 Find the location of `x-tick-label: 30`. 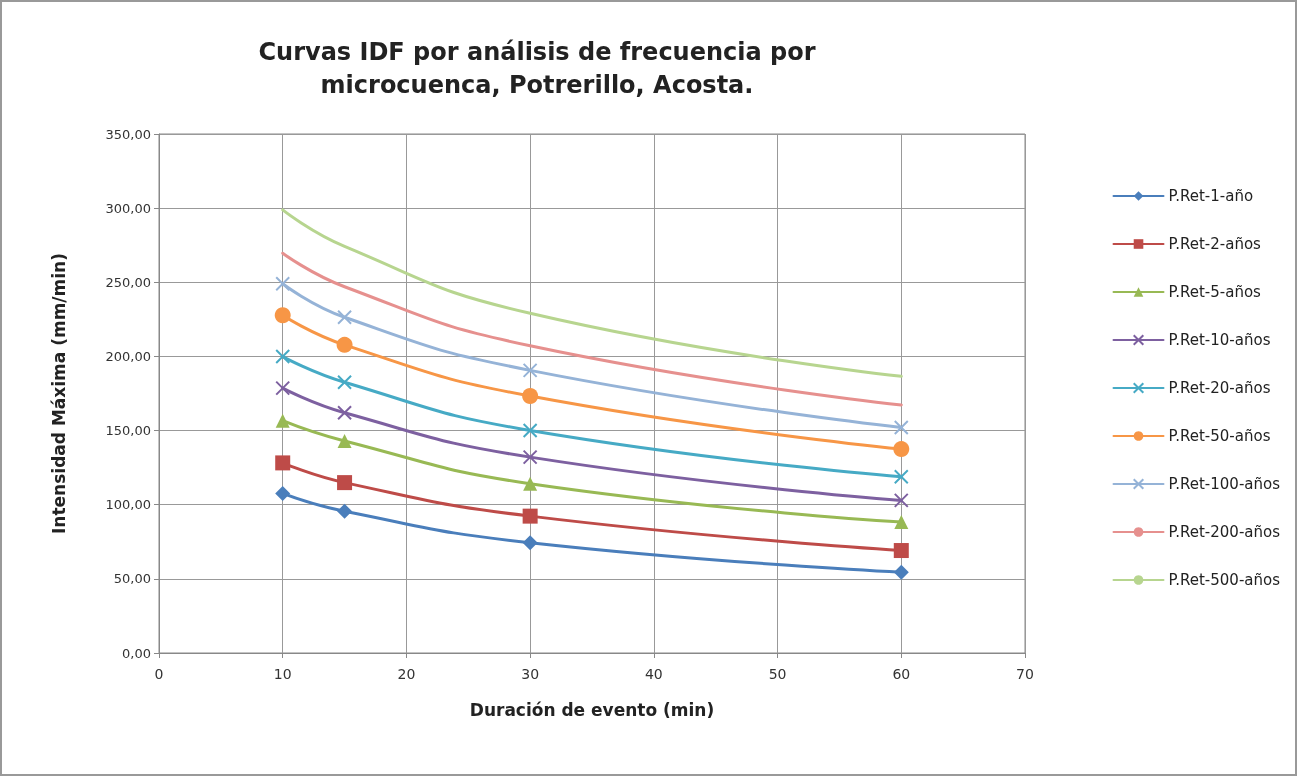

x-tick-label: 30 is located at coordinates (530, 674).